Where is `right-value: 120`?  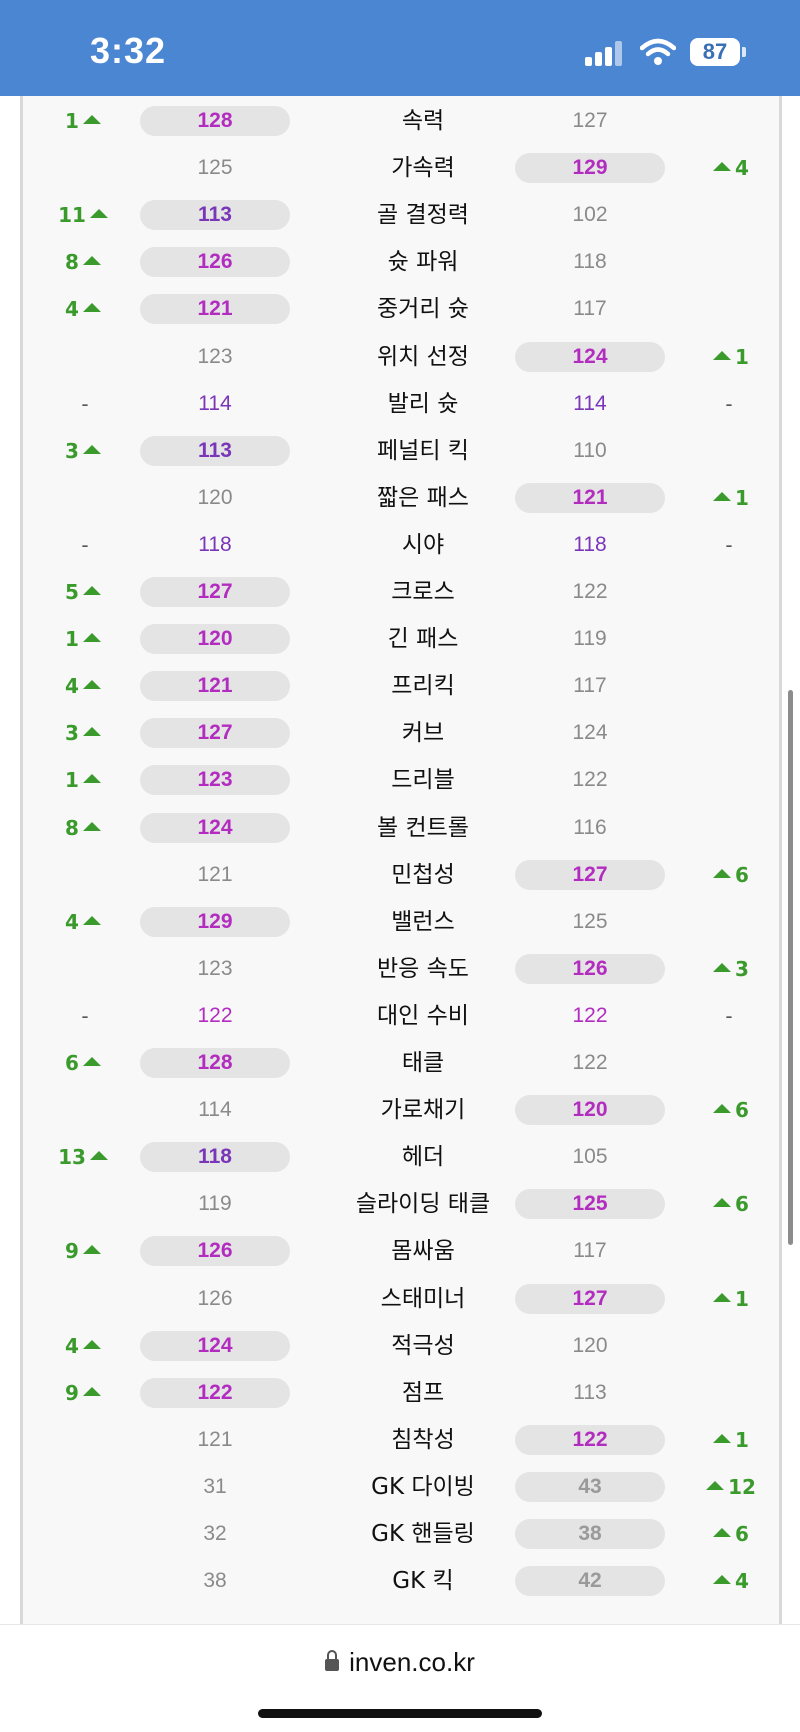 right-value: 120 is located at coordinates (590, 1345).